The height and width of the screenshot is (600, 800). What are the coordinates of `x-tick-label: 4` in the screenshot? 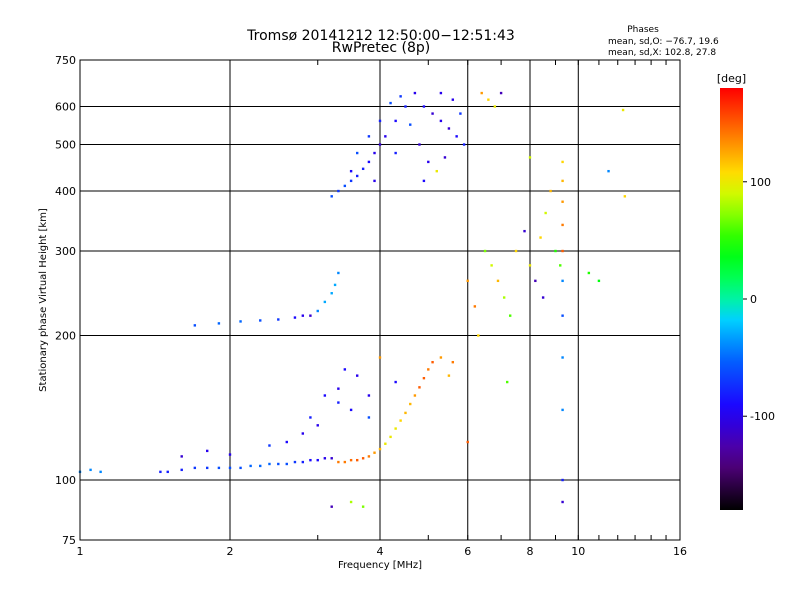 It's located at (380, 551).